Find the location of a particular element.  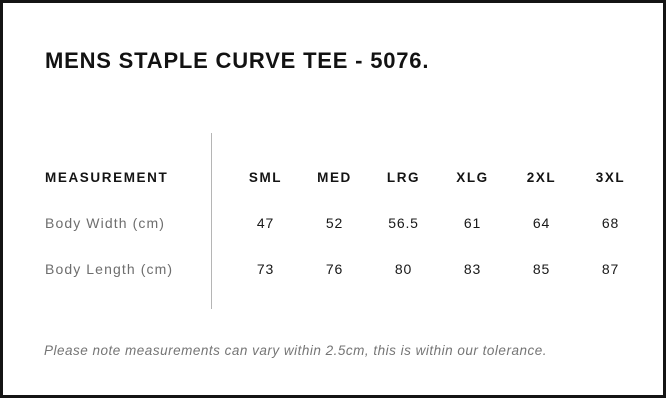

body-width-values: 47 52 56.5 61 64 68 is located at coordinates (428, 223).